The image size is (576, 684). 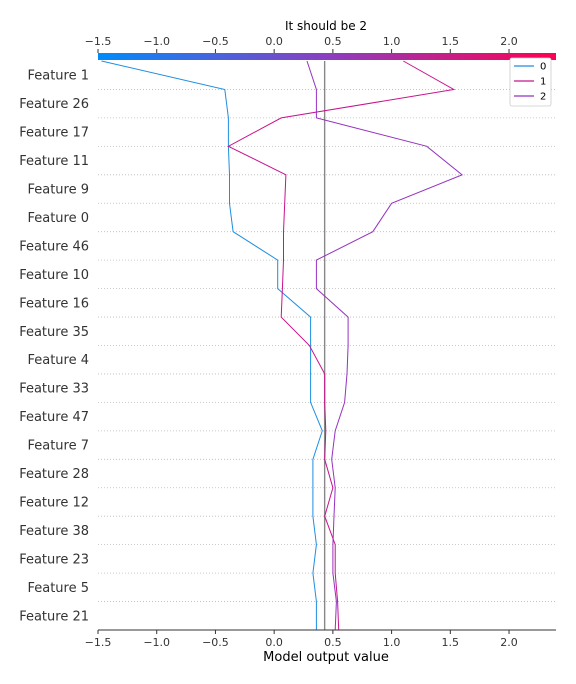 What do you see at coordinates (509, 41) in the screenshot?
I see `top-tick-label: 2.0` at bounding box center [509, 41].